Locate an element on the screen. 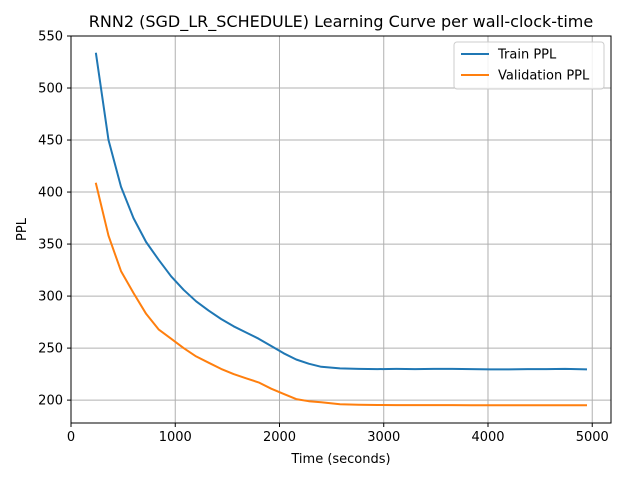 Image resolution: width=640 pixels, height=480 pixels. x-tick-label: 4000 is located at coordinates (487, 437).